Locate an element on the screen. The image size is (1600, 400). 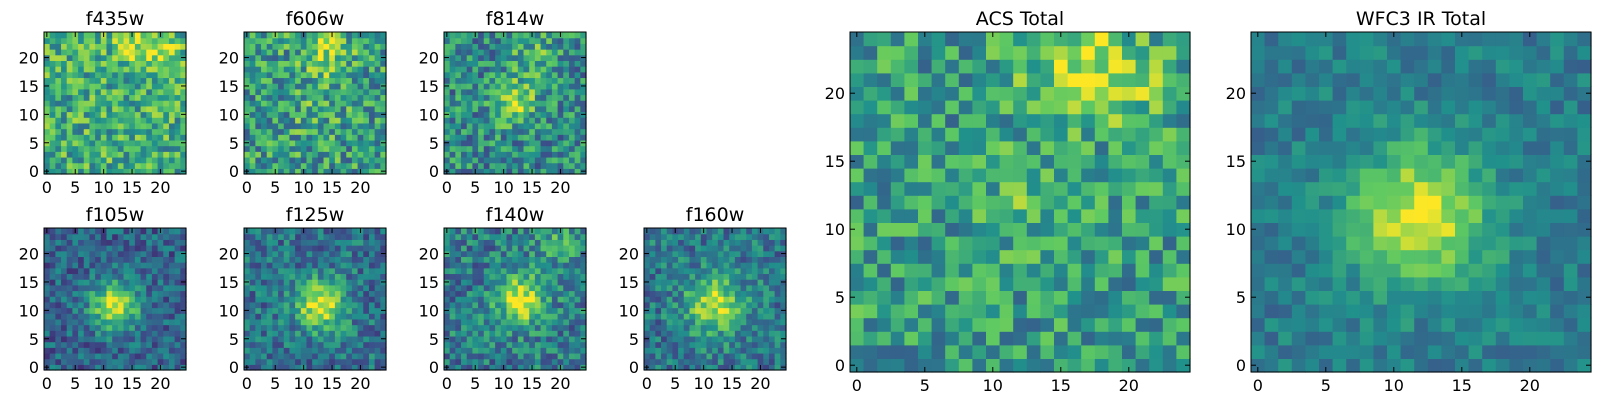
y-tick-label: 5 is located at coordinates (34, 339).